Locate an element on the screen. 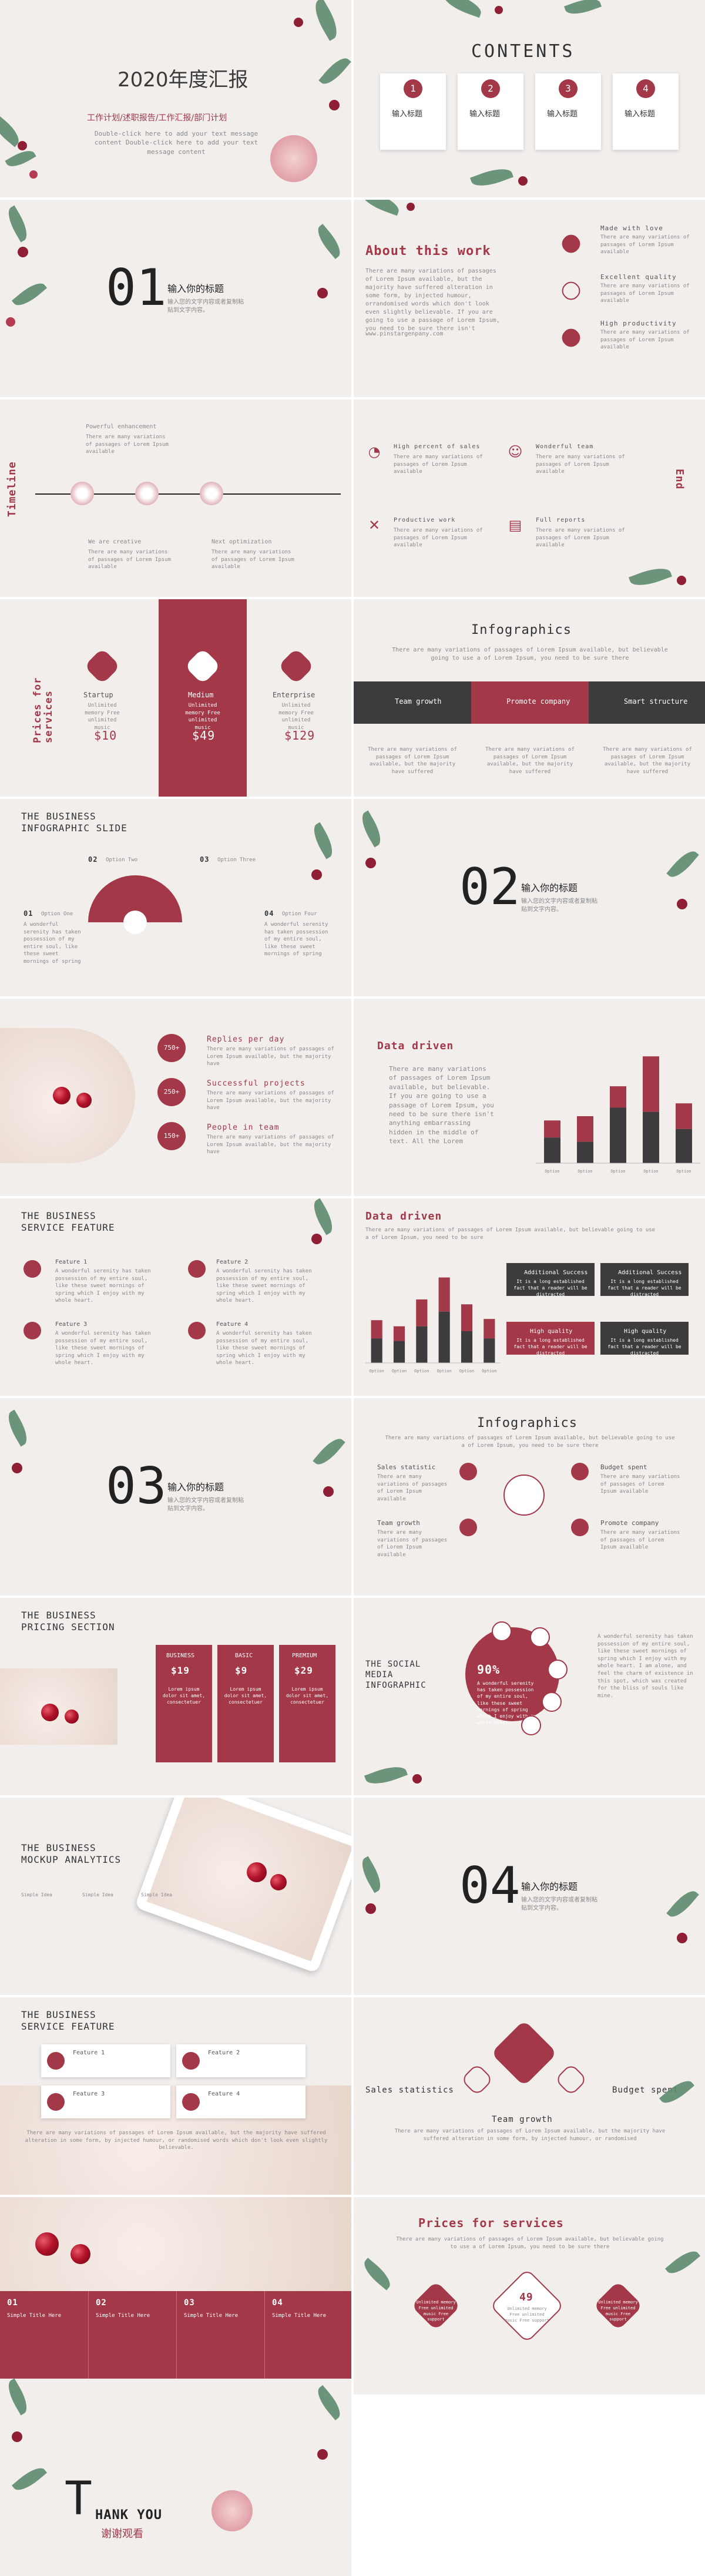 Image resolution: width=705 pixels, height=2576 pixels. plan-name: Enterprise is located at coordinates (294, 695).